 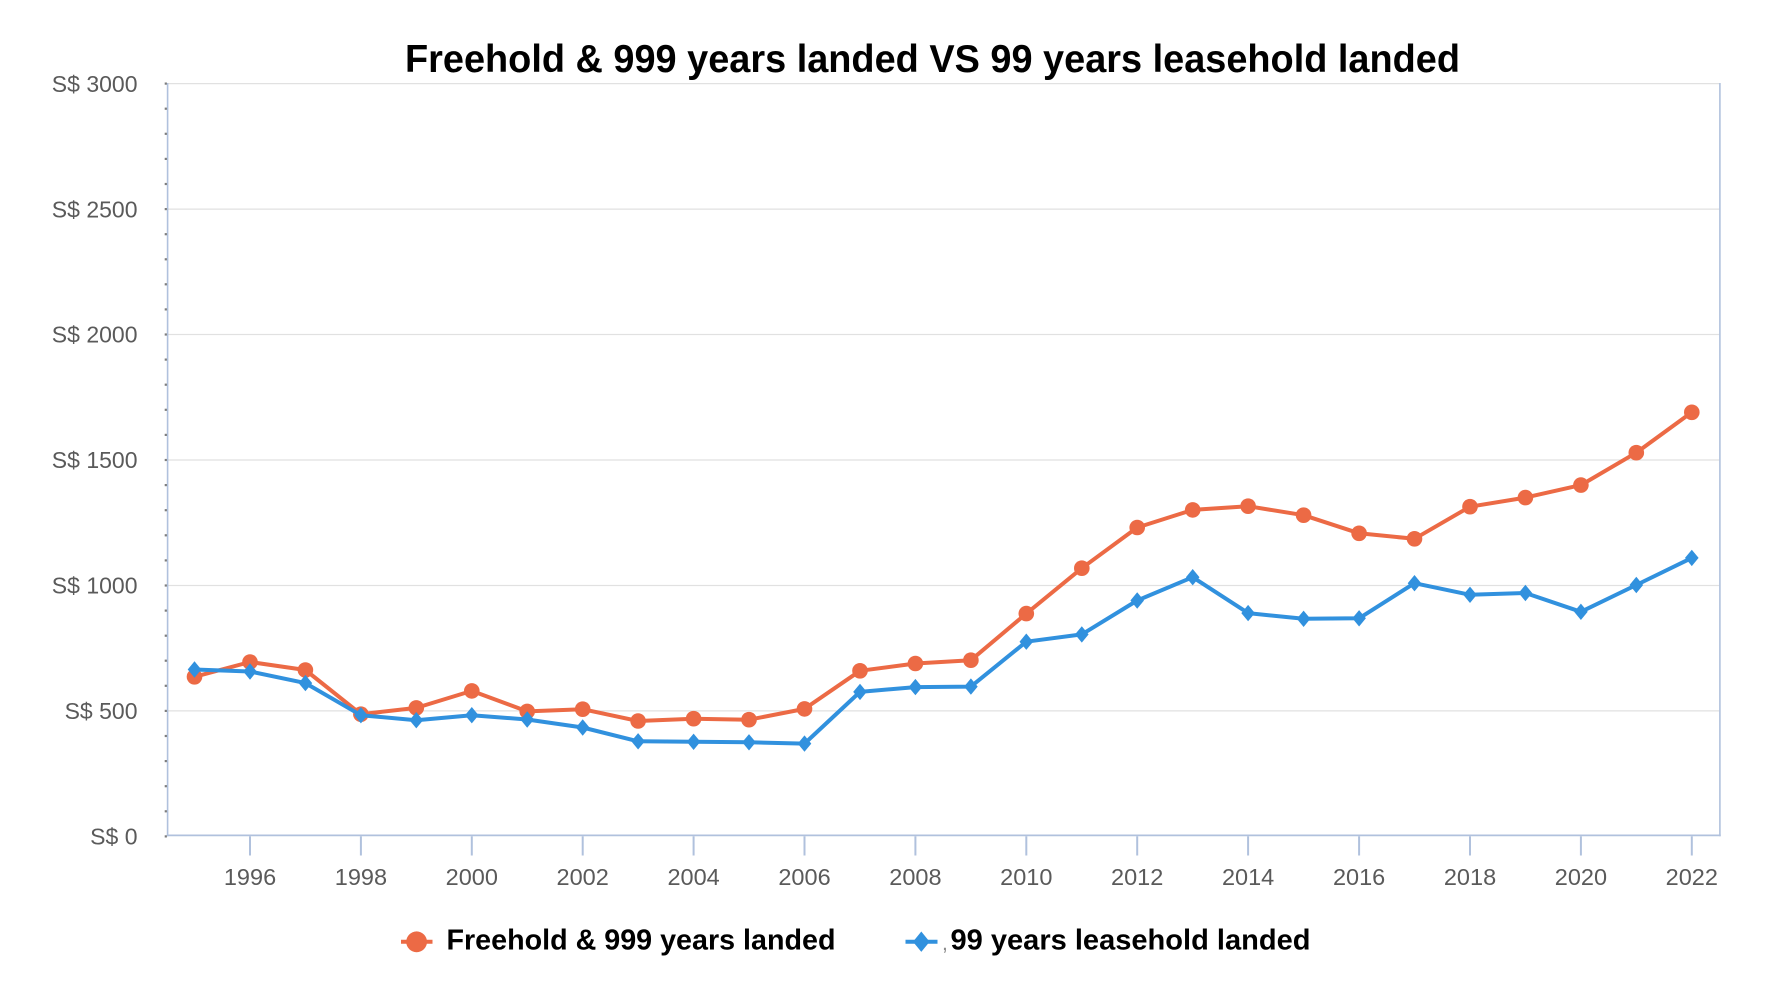 What do you see at coordinates (1131, 941) in the screenshot?
I see `svg-text: 99 years leasehold landed` at bounding box center [1131, 941].